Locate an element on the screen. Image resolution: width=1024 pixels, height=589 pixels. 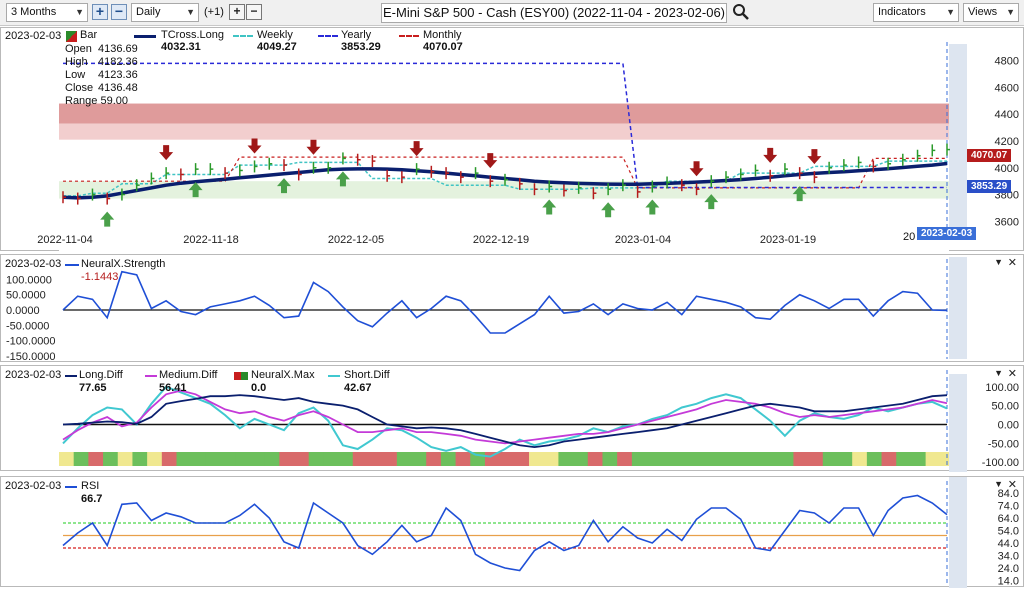
medium-diff-swatch is located at coordinates (151, 376).